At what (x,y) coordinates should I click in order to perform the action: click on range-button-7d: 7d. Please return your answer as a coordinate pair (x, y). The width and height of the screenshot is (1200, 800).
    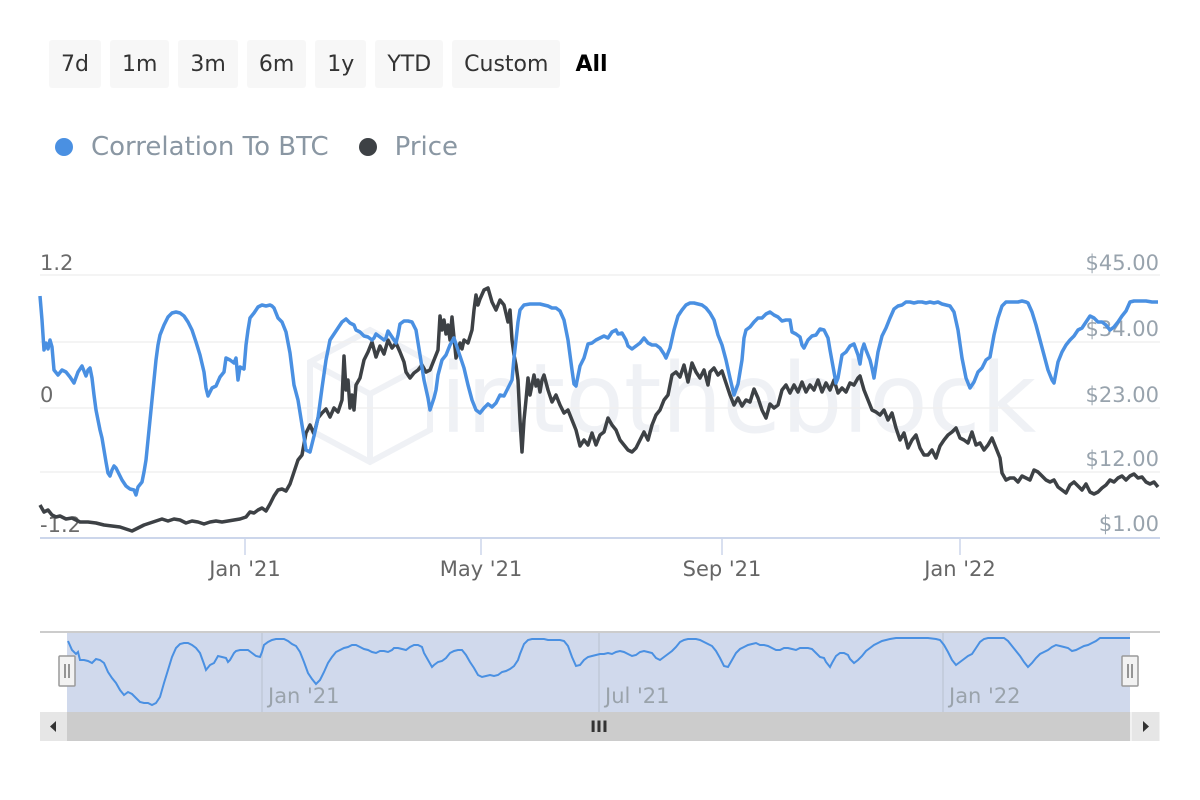
    Looking at the image, I should click on (75, 64).